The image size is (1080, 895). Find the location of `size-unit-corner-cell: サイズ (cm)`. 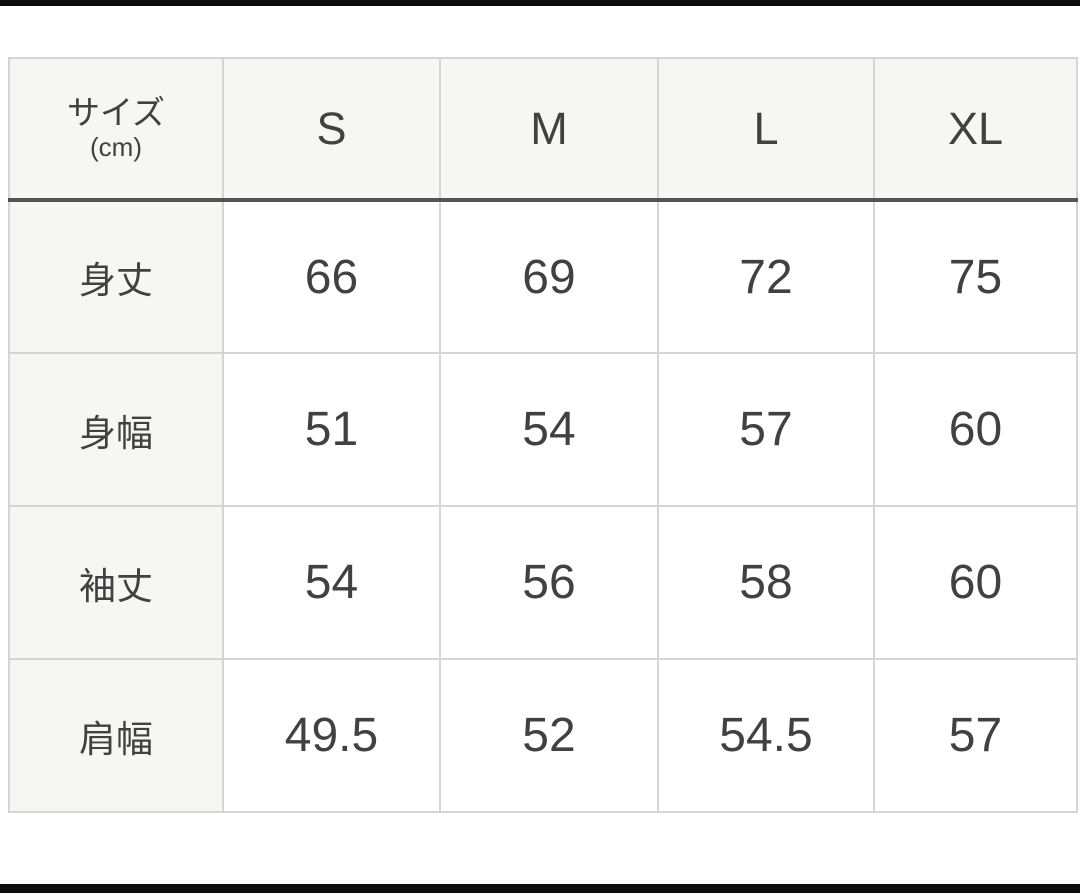

size-unit-corner-cell: サイズ (cm) is located at coordinates (116, 129).